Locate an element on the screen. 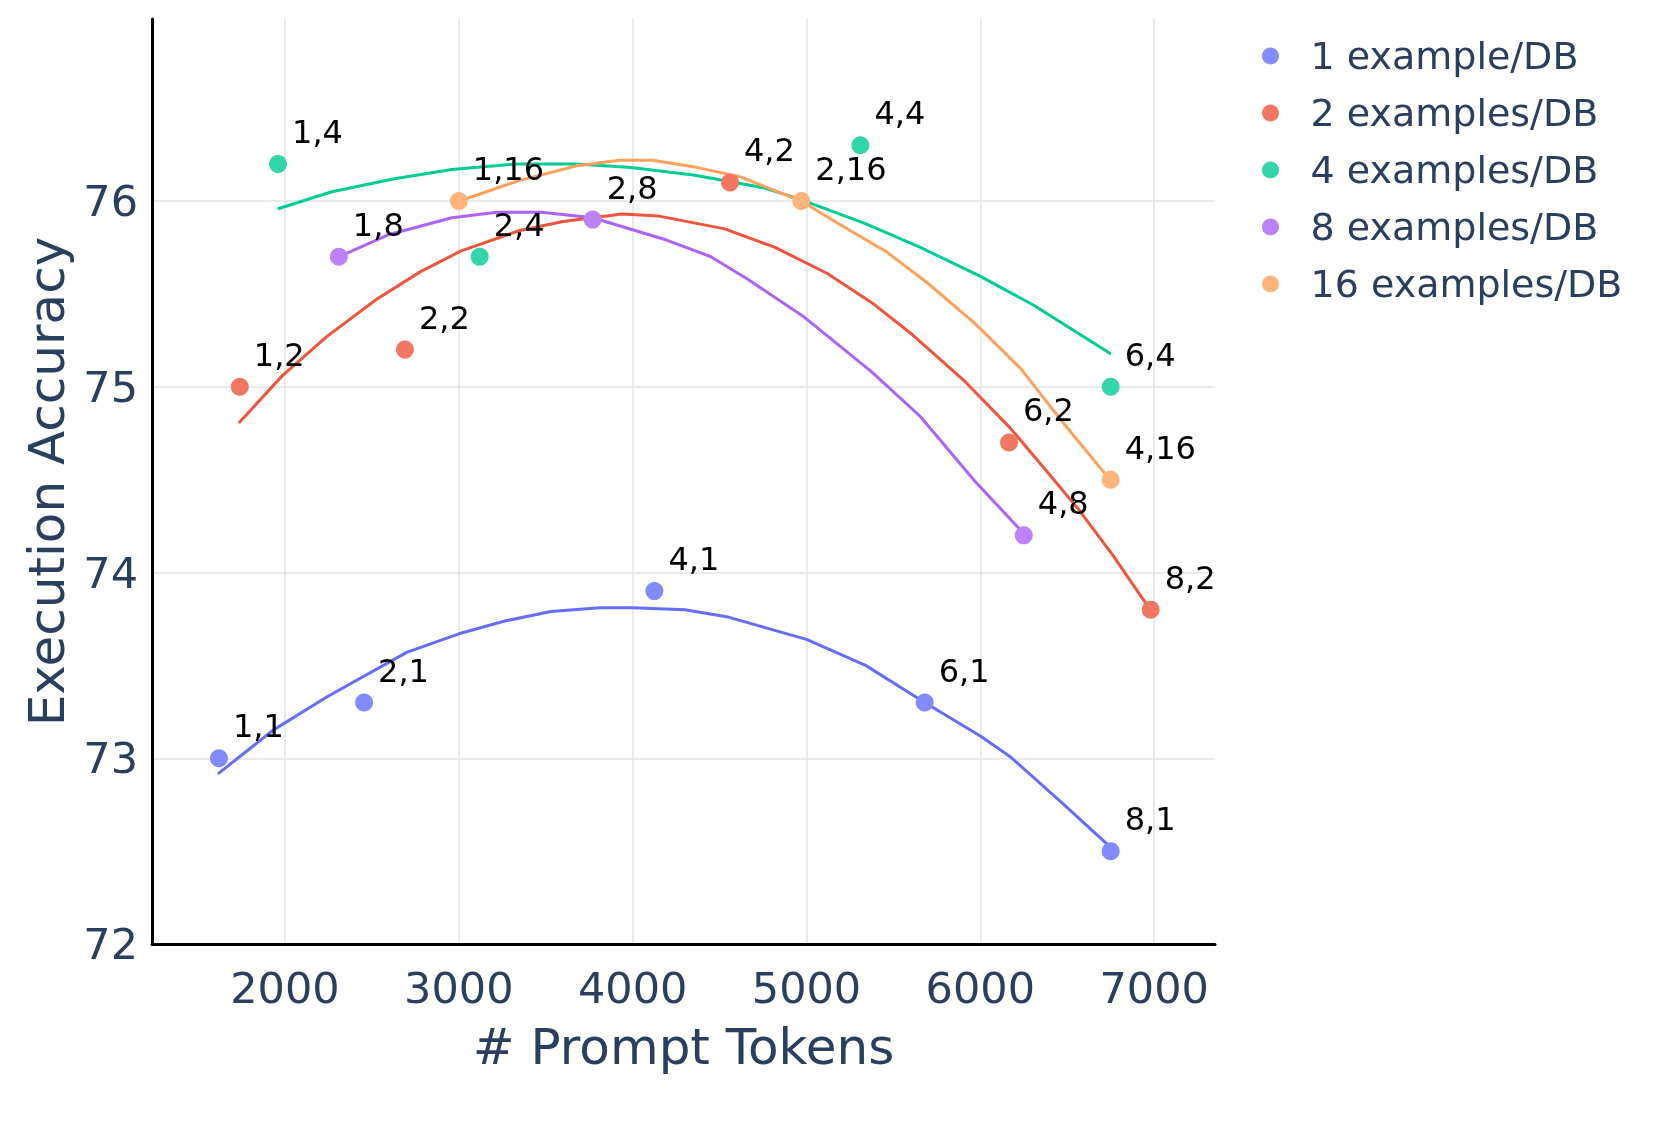 This screenshot has width=1675, height=1139. y-tick-label: 72 is located at coordinates (110, 944).